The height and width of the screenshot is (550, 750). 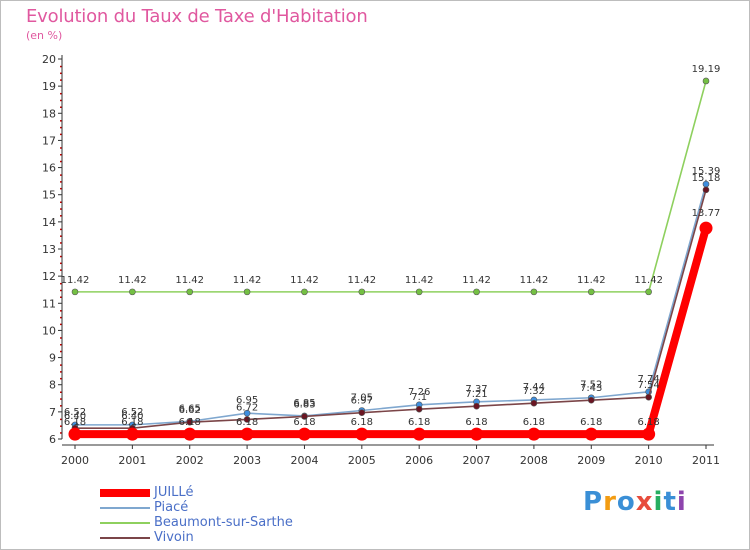 I want to click on data-label: 7.26, so click(x=419, y=392).